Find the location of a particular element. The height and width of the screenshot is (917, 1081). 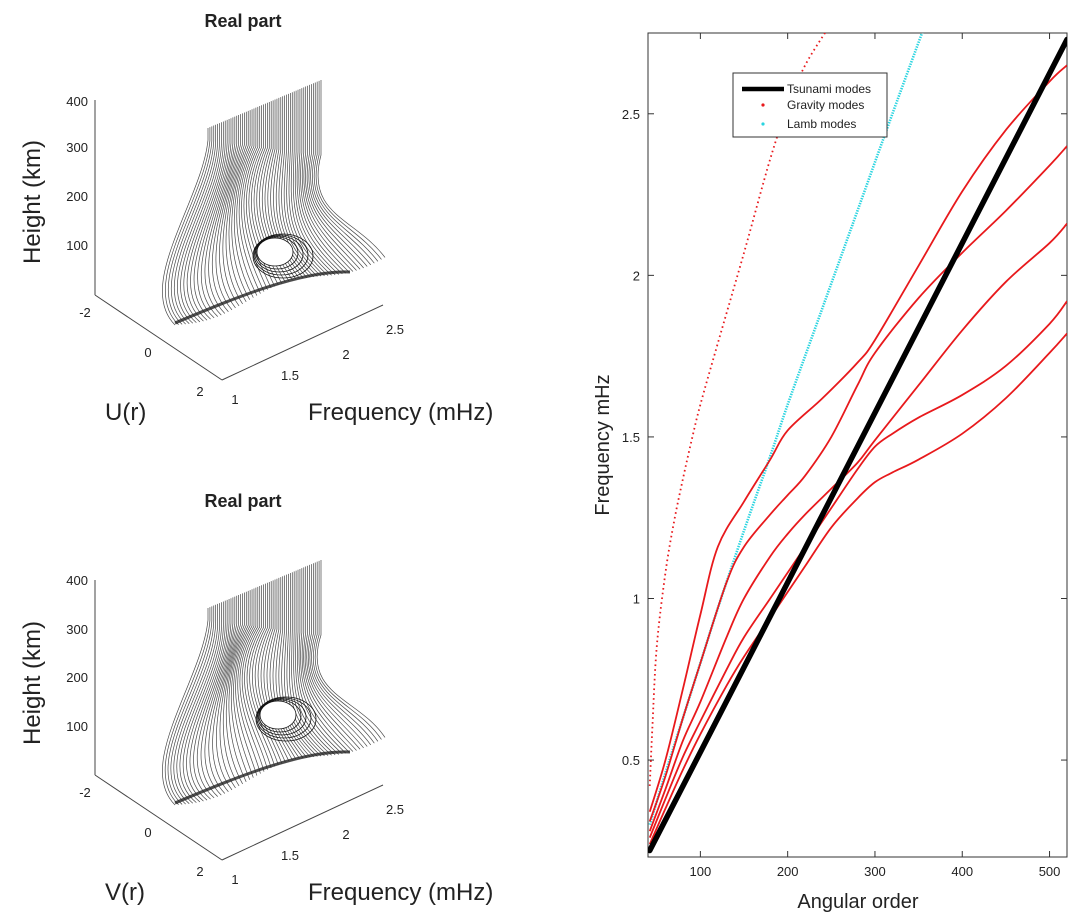

surface-v-mesh is located at coordinates (274, 683).